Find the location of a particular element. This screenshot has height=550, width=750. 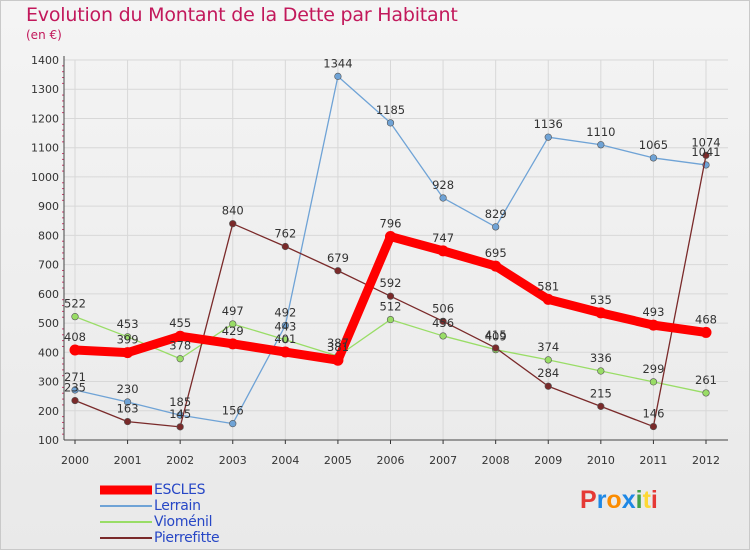

y-tick-label: 300 is located at coordinates (48, 382).